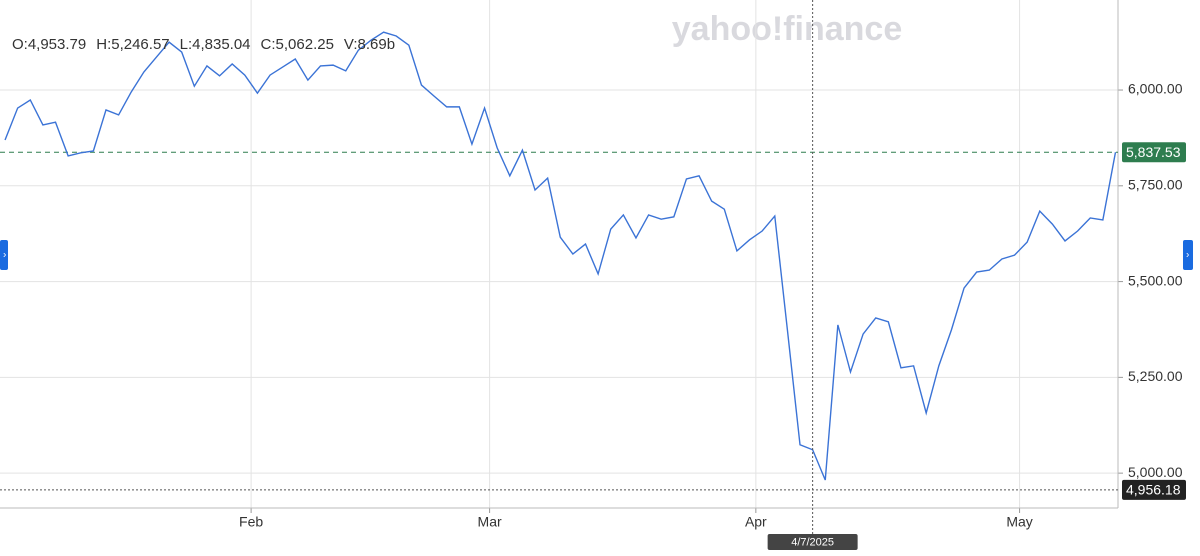  I want to click on x-tick-label: May, so click(1019, 522).